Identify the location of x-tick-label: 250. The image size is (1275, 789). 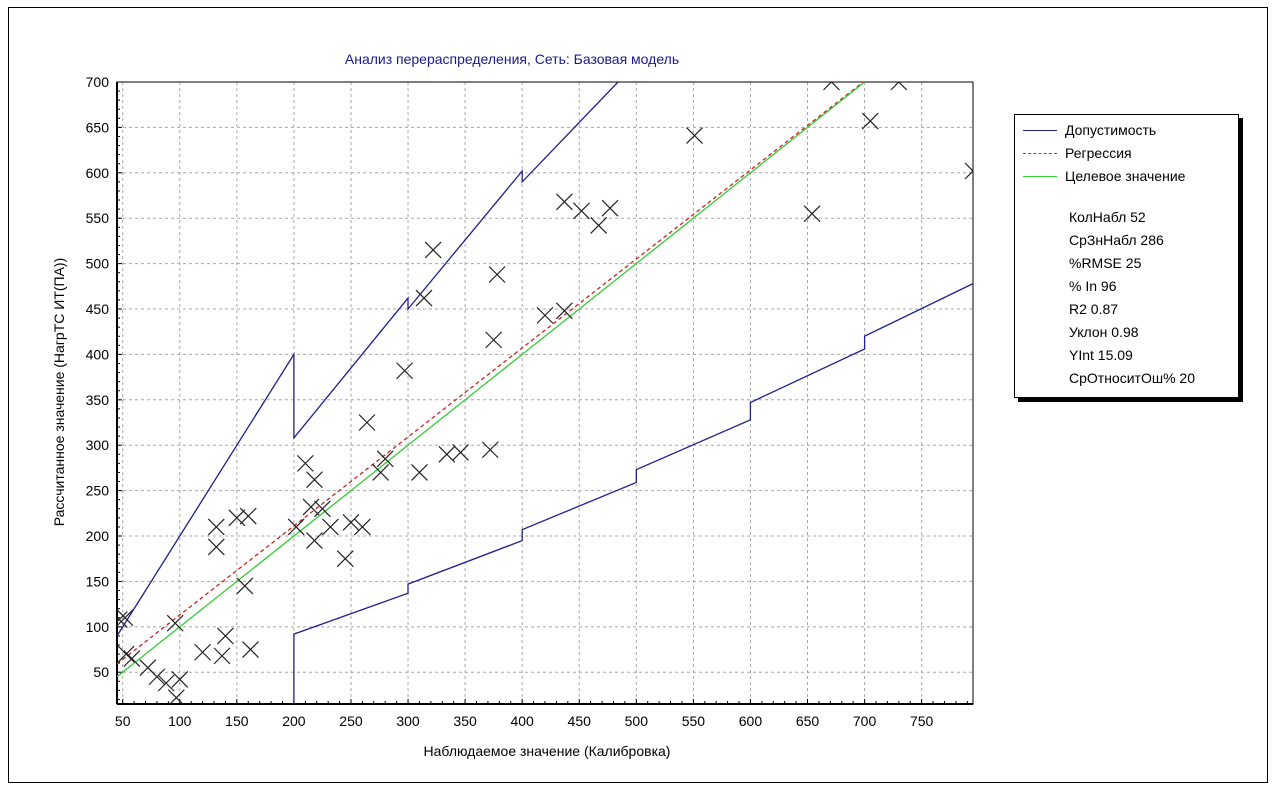
(351, 721).